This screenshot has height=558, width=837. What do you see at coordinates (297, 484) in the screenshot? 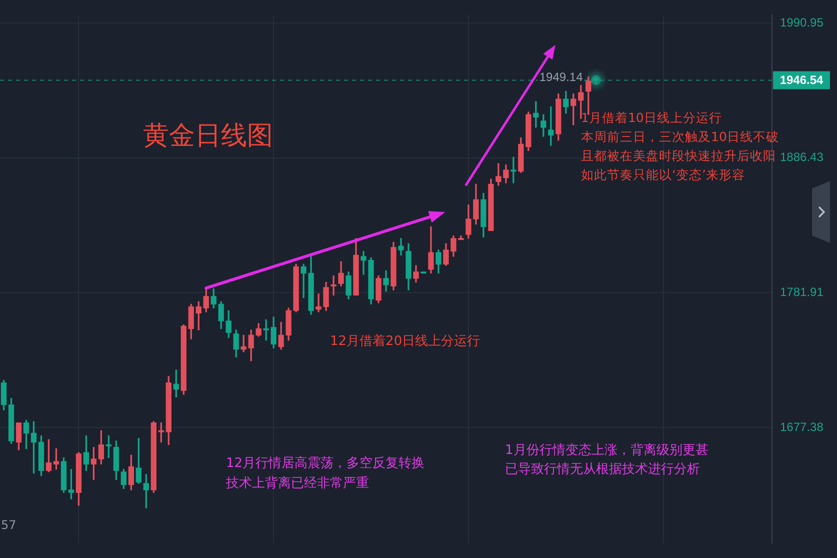
I see `annotation: 技术上背离已经非常严重` at bounding box center [297, 484].